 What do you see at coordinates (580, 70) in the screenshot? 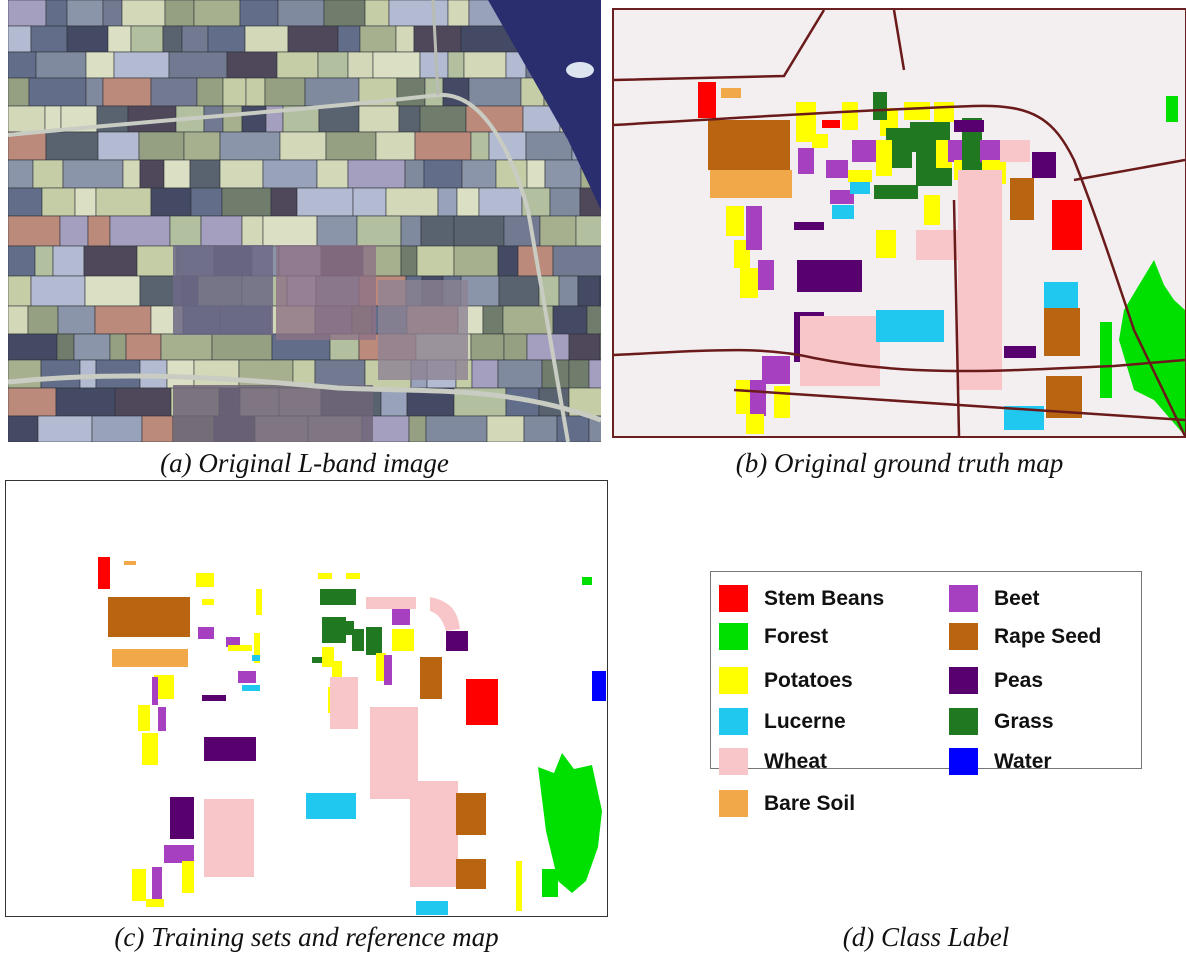
I see `sar-bright-spot` at bounding box center [580, 70].